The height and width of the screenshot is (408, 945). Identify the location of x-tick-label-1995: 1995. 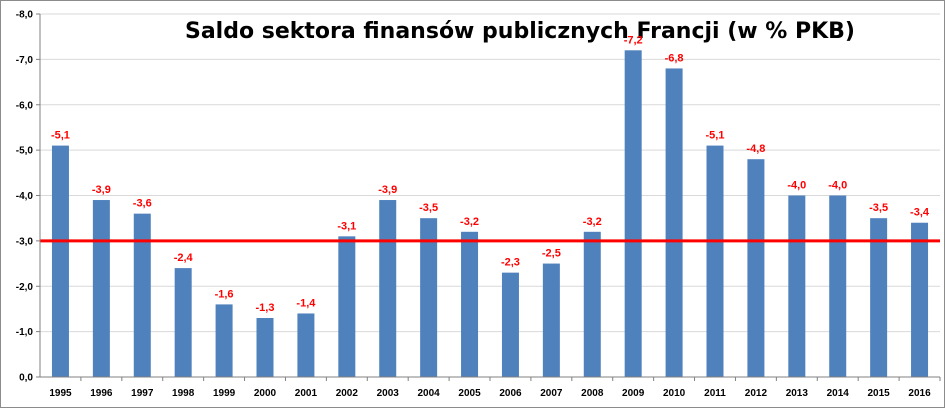
(60, 393).